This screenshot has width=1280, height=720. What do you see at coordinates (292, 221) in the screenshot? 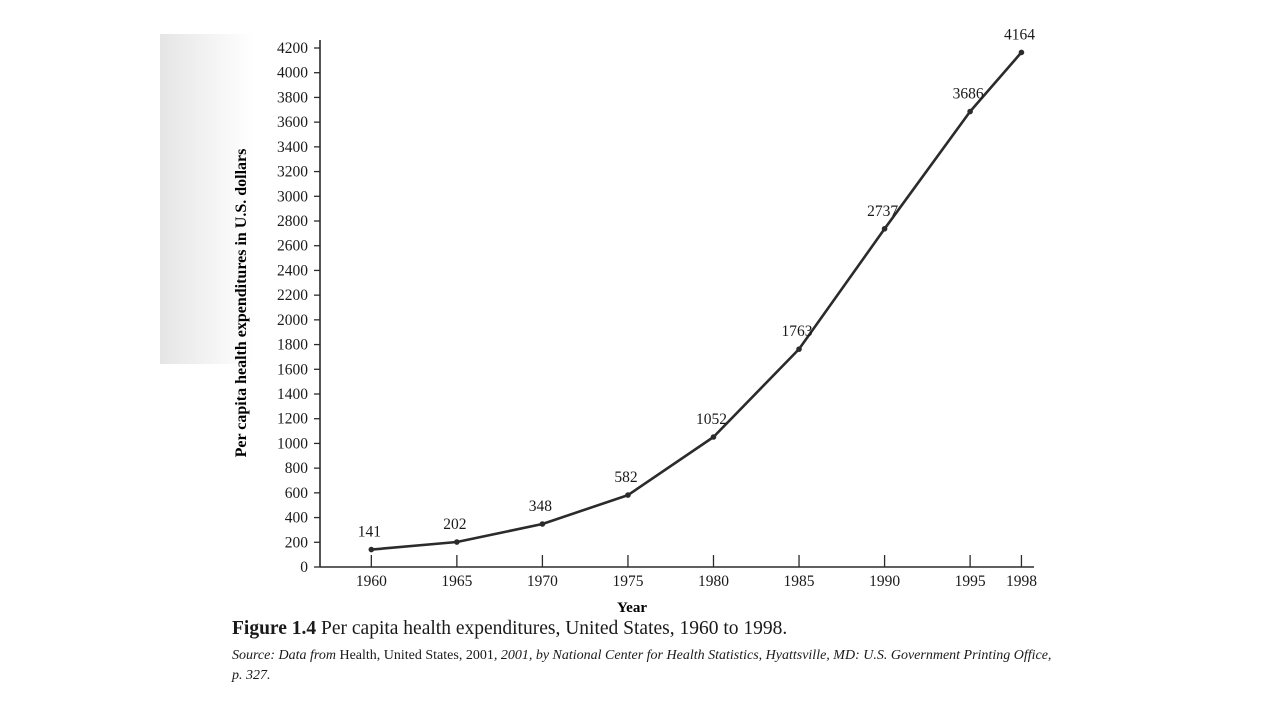
I see `y-tick-label: 2800` at bounding box center [292, 221].